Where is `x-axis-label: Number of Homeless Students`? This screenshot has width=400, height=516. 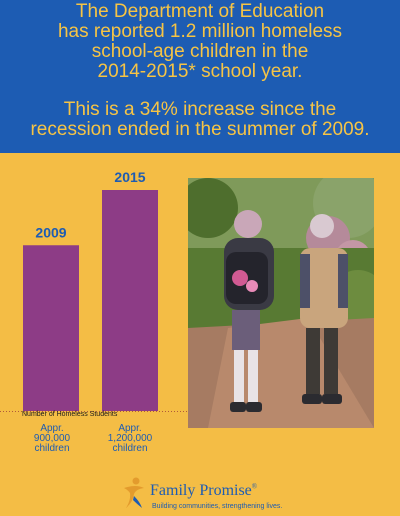
x-axis-label: Number of Homeless Students is located at coordinates (70, 414).